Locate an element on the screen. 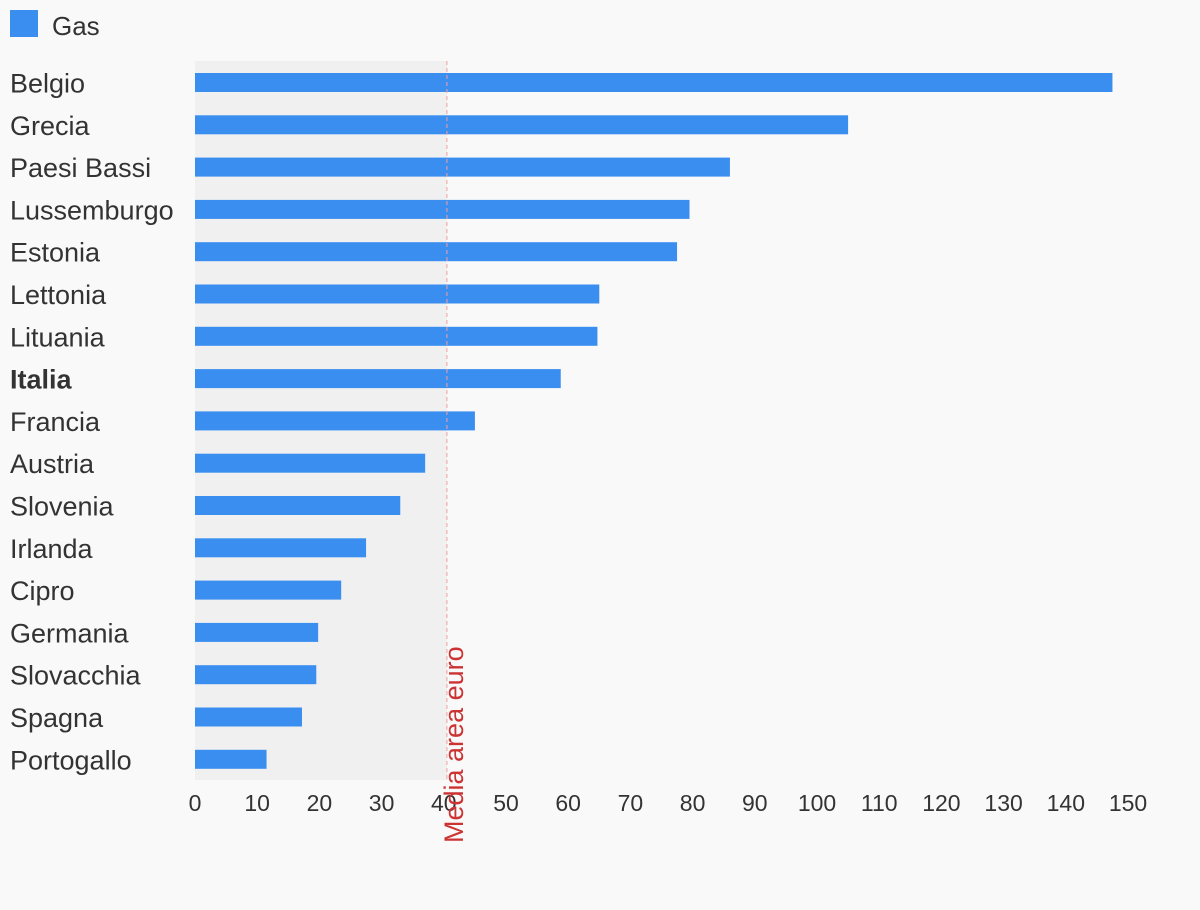 The width and height of the screenshot is (1200, 910). x-tick-label: 140 is located at coordinates (1066, 803).